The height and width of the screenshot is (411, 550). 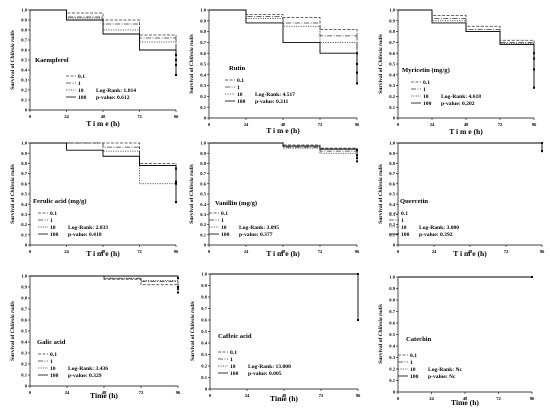 I want to click on p-value-label: p-value: Nc, so click(x=442, y=377).